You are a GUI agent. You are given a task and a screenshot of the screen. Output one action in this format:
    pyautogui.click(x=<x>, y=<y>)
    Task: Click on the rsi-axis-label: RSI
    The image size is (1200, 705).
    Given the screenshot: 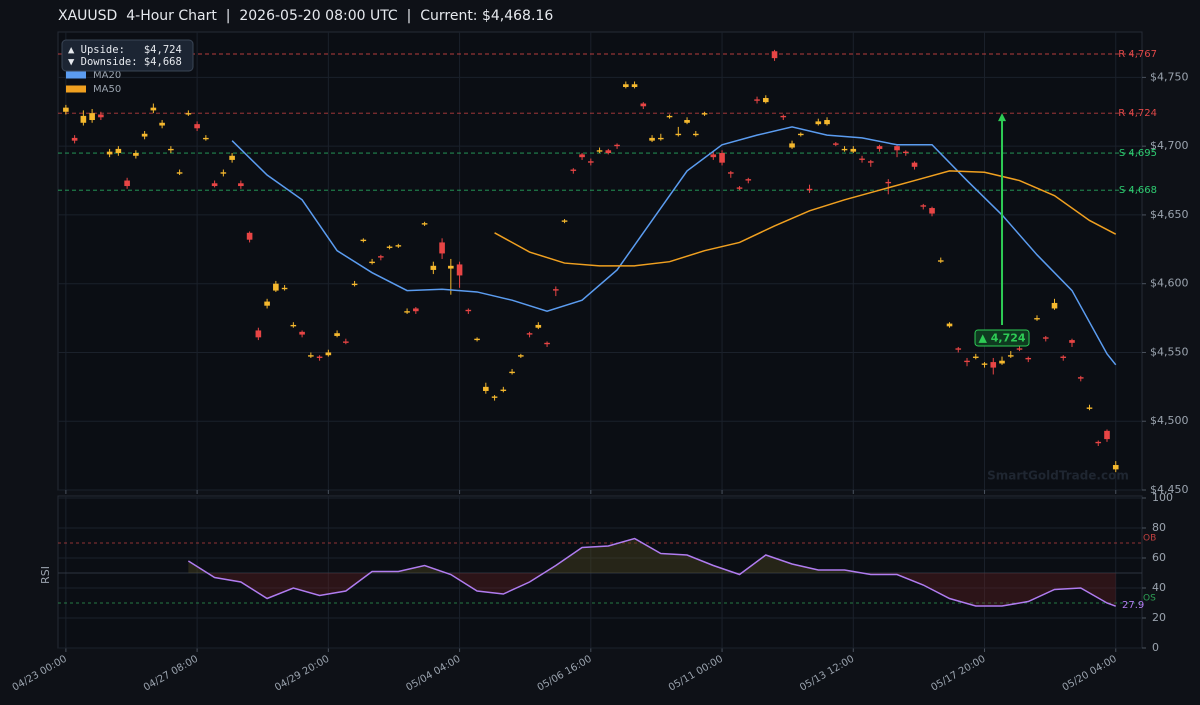 What is the action you would take?
    pyautogui.click(x=45, y=575)
    